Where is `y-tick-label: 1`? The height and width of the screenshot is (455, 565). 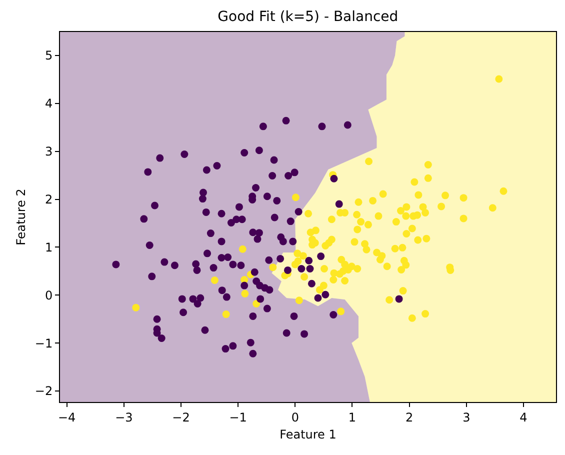
y-tick-label: 1 is located at coordinates (48, 247).